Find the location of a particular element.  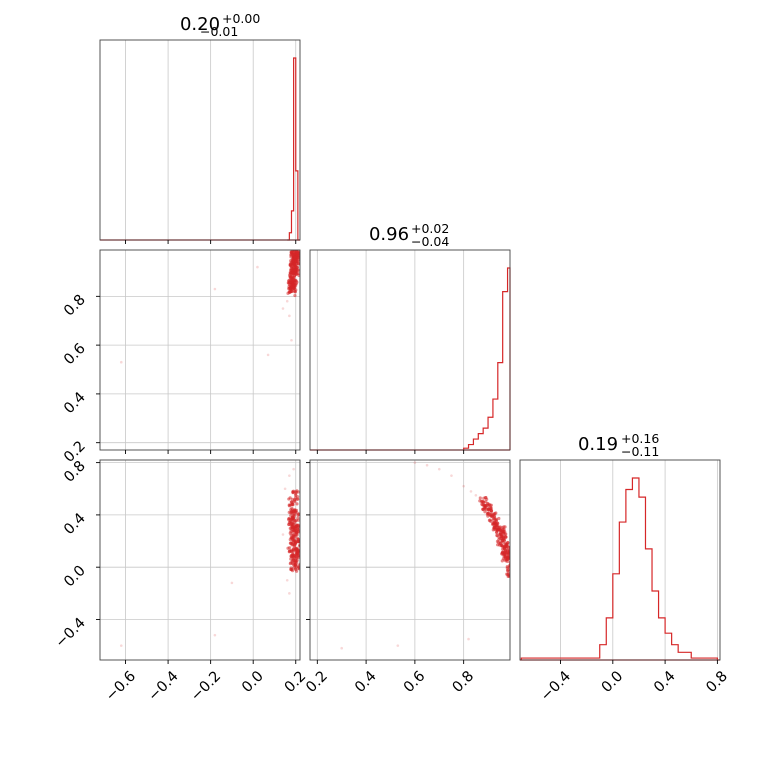

title-param-1: 0.96 is located at coordinates (389, 234).